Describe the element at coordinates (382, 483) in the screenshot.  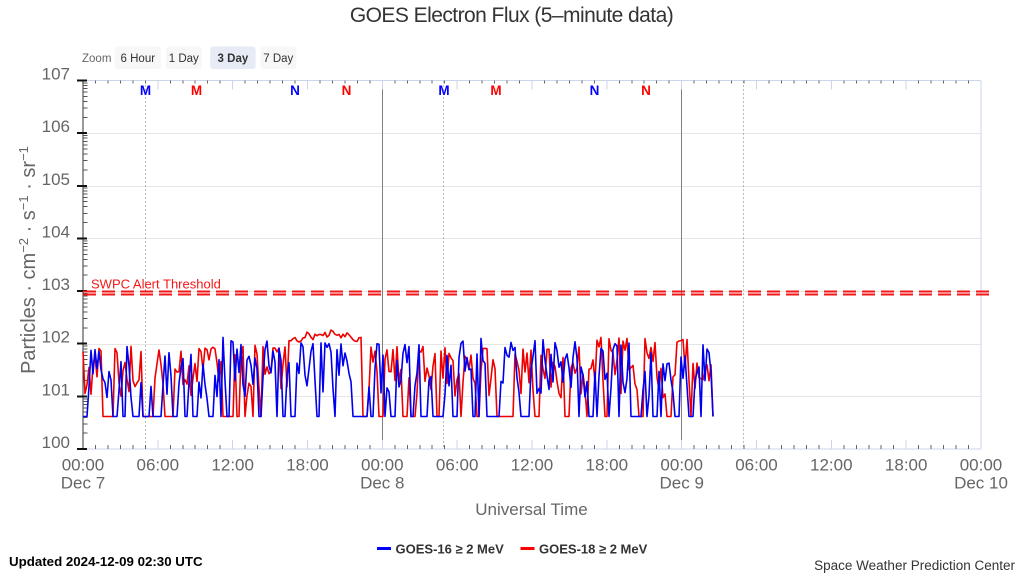
I see `svg-text: Dec 8` at that location.